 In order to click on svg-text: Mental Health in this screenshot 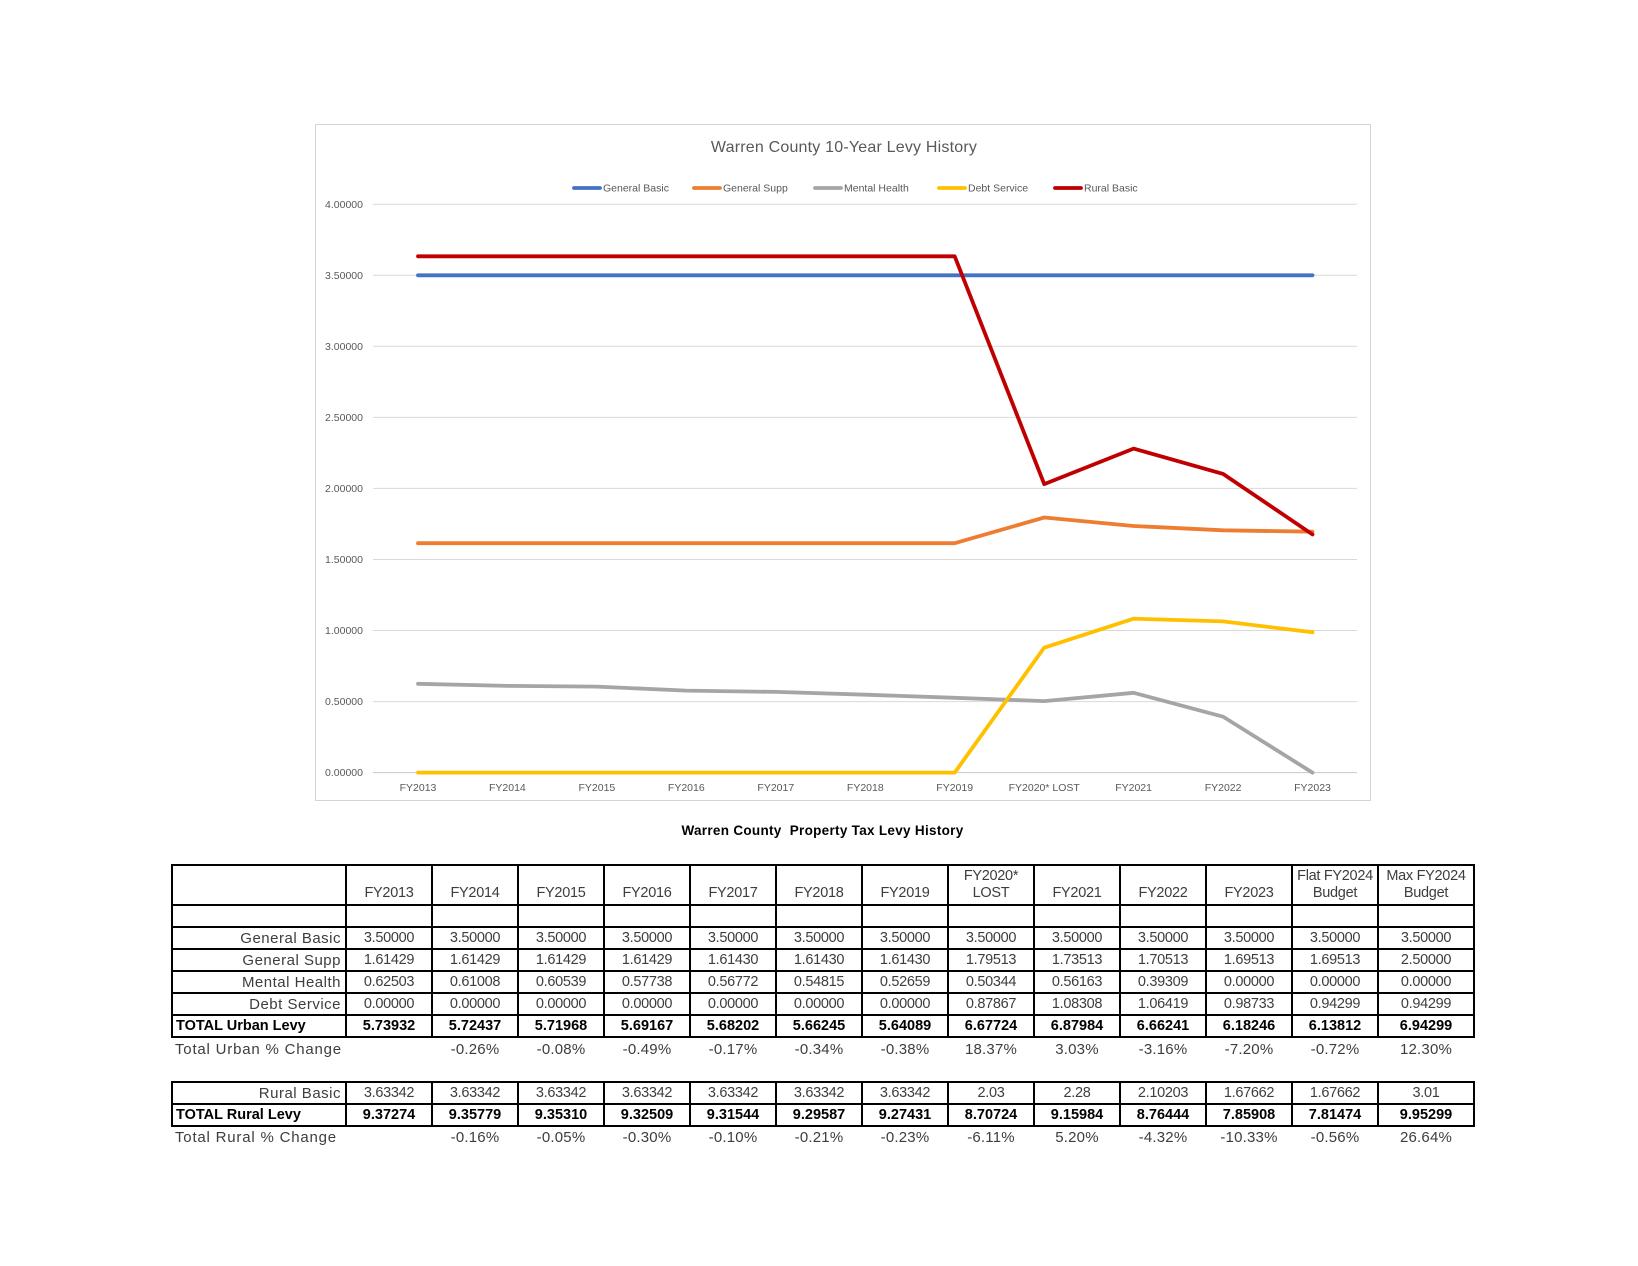, I will do `click(876, 189)`.